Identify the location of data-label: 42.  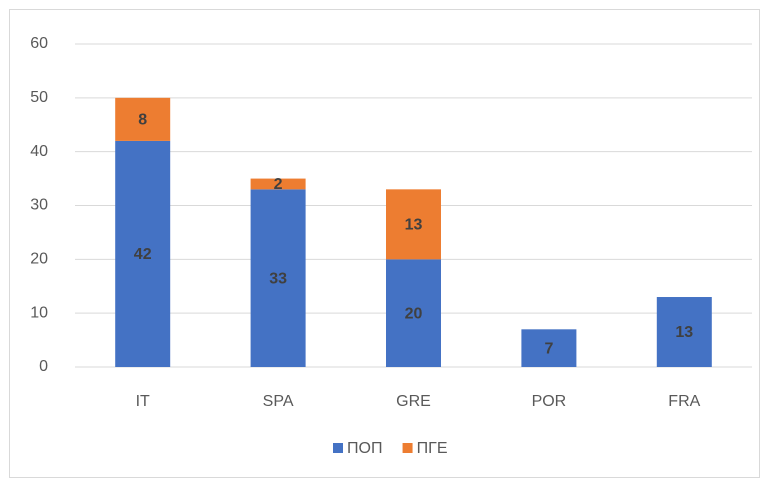
(143, 254).